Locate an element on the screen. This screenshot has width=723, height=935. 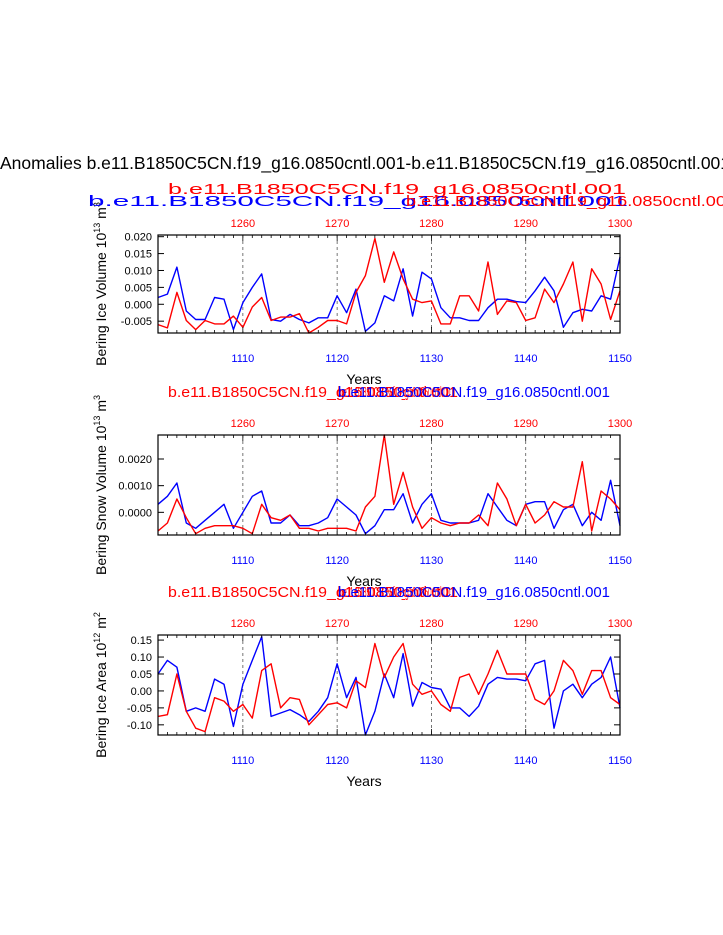
y-tick-label: 0.005 is located at coordinates (138, 288).